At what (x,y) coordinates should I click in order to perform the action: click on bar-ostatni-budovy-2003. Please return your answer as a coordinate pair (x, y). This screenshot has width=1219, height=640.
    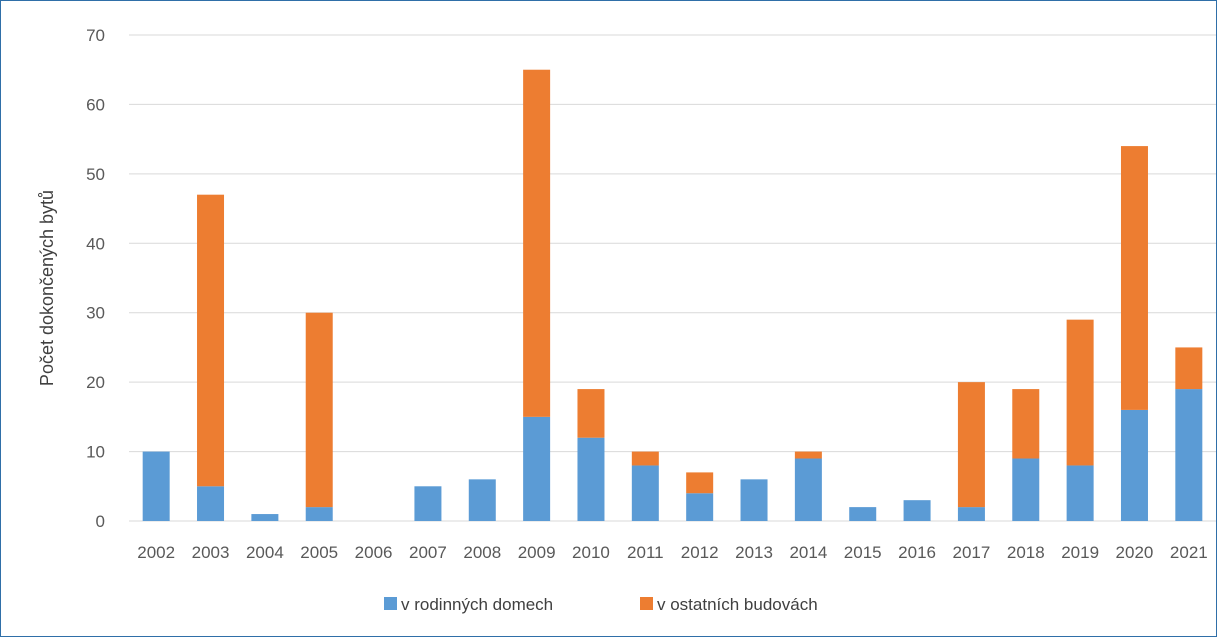
    Looking at the image, I should click on (211, 340).